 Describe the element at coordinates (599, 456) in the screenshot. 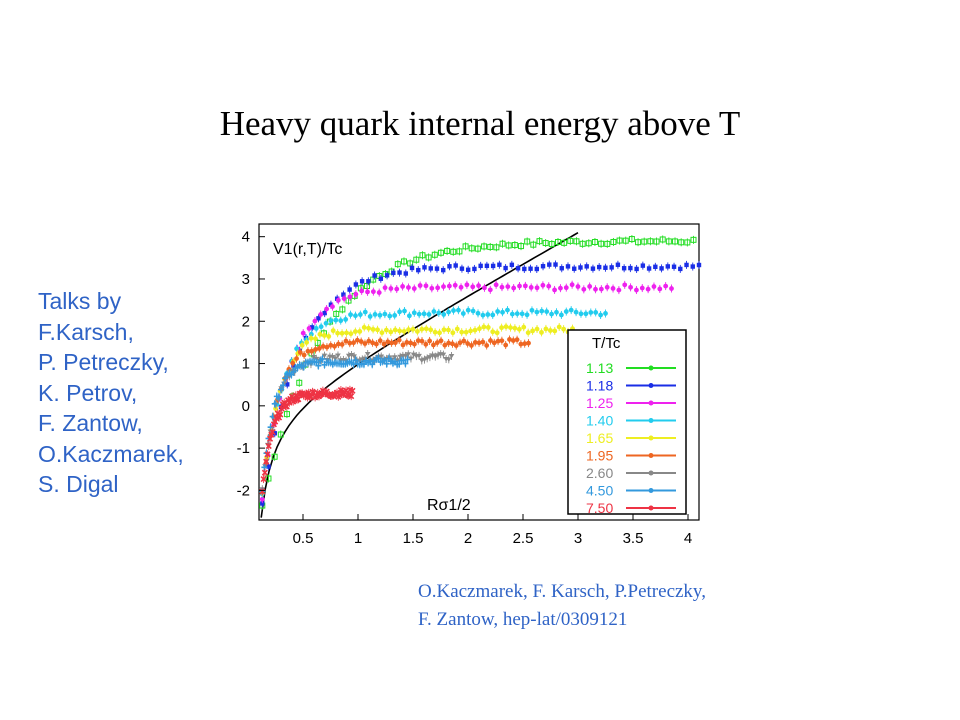

I see `legend-label: 1.95` at that location.